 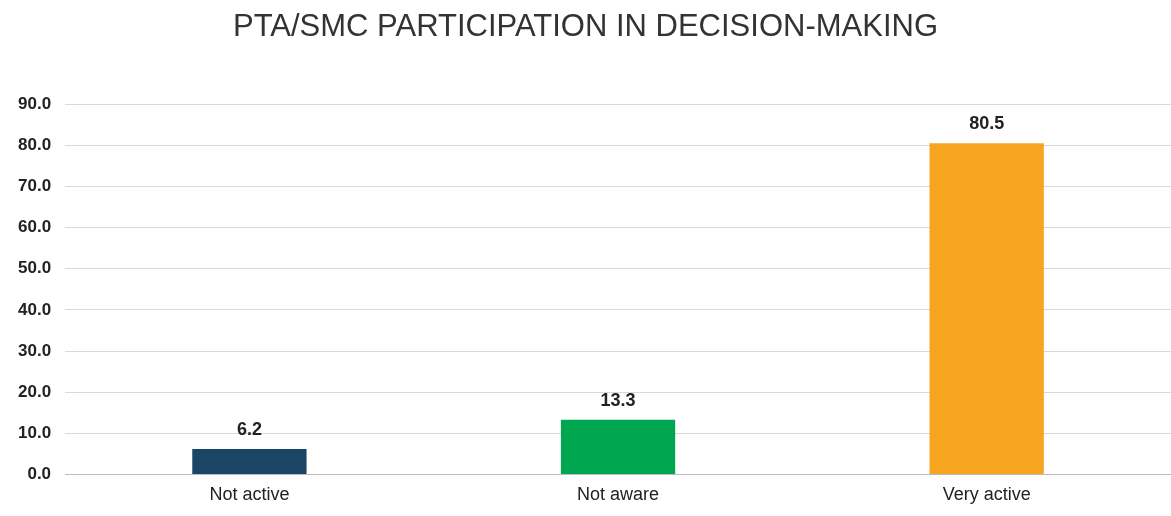 What do you see at coordinates (249, 494) in the screenshot?
I see `x-tick-label: Not active` at bounding box center [249, 494].